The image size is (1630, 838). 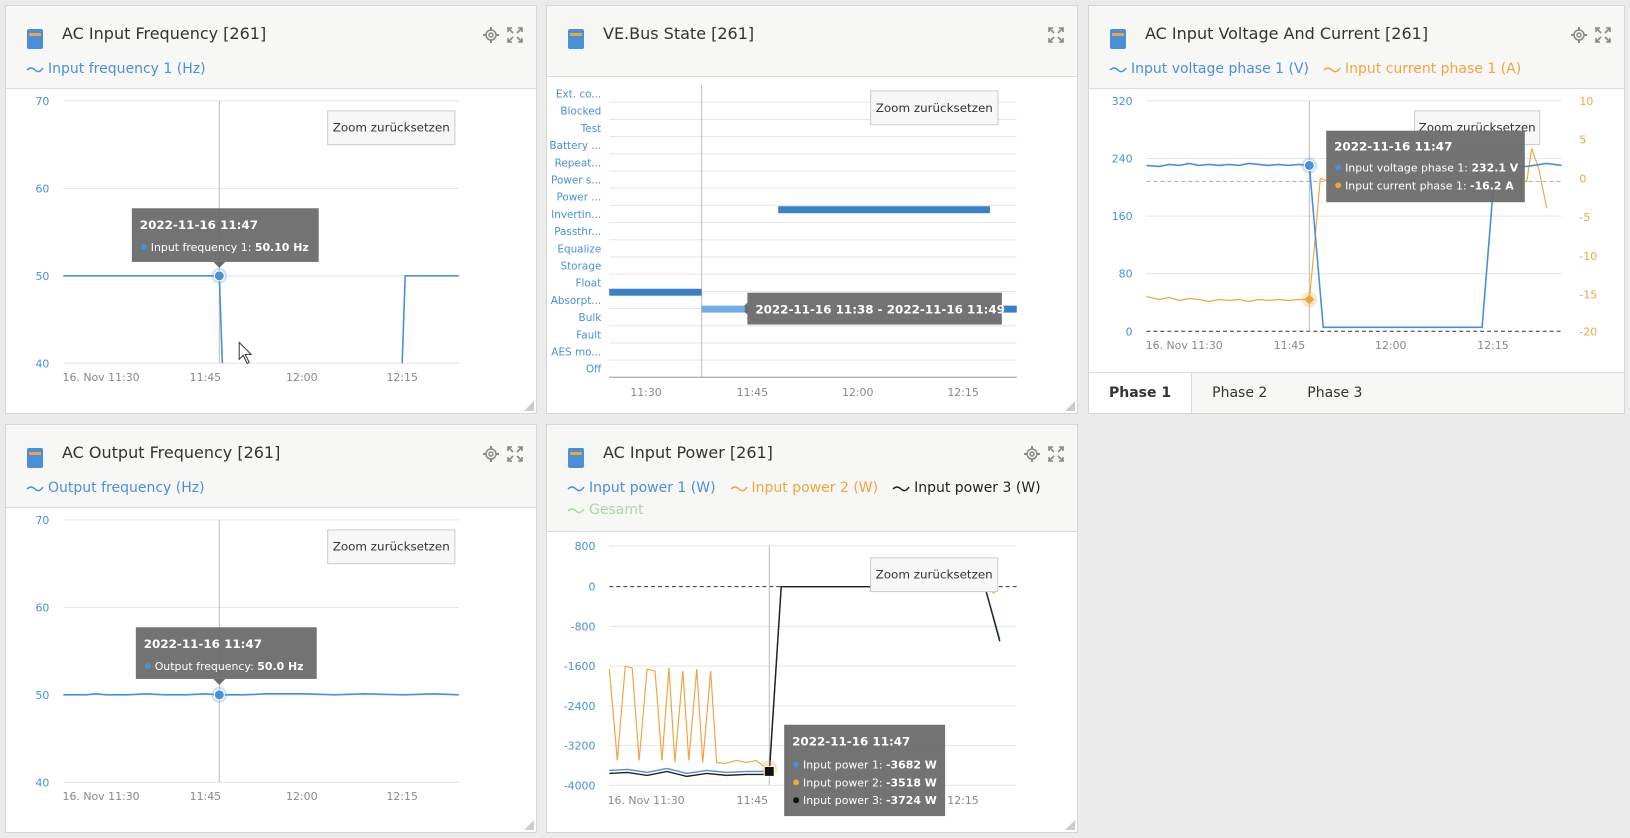 I want to click on state-bar-bulk-highlight, so click(x=725, y=309).